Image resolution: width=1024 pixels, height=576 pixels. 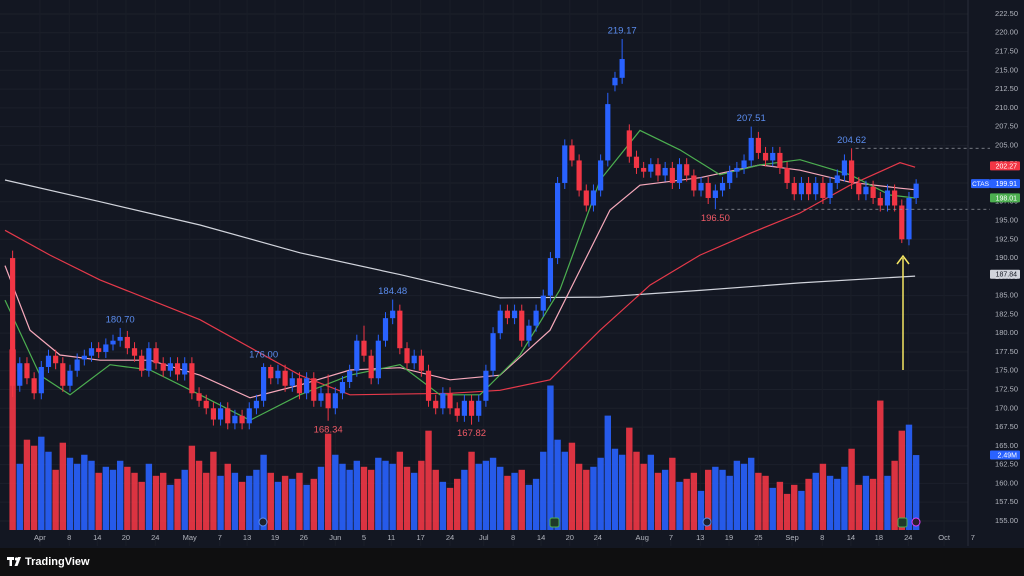 What do you see at coordinates (973, 537) in the screenshot?
I see `x-tick-label: 7` at bounding box center [973, 537].